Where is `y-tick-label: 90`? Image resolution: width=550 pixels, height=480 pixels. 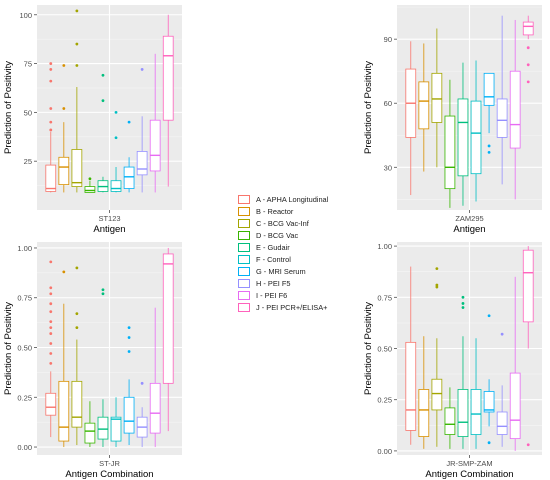 y-tick-label: 90 is located at coordinates (388, 39).